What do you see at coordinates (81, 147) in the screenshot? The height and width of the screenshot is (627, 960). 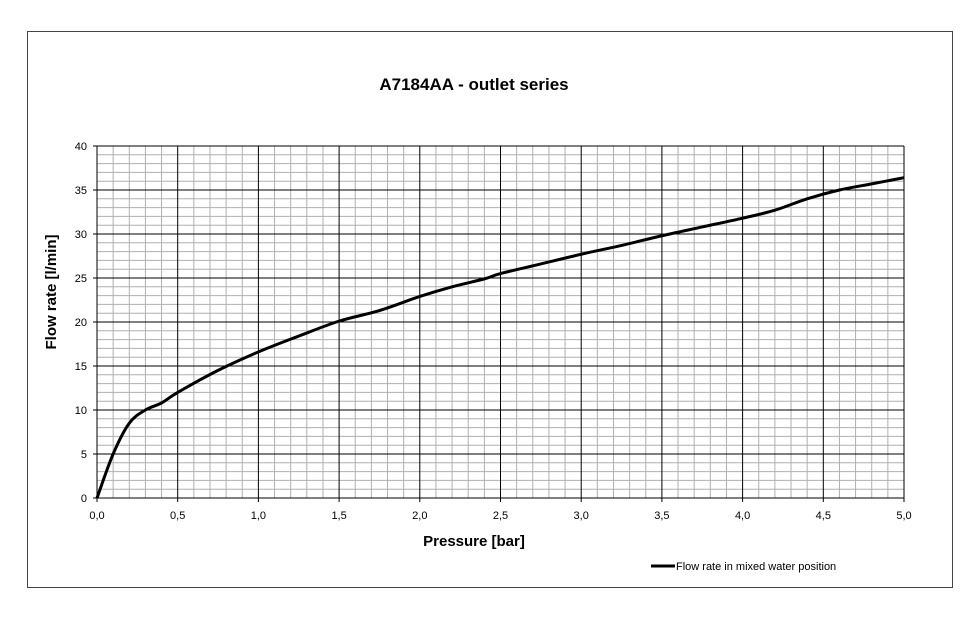 I see `y-tick-label: 40` at bounding box center [81, 147].